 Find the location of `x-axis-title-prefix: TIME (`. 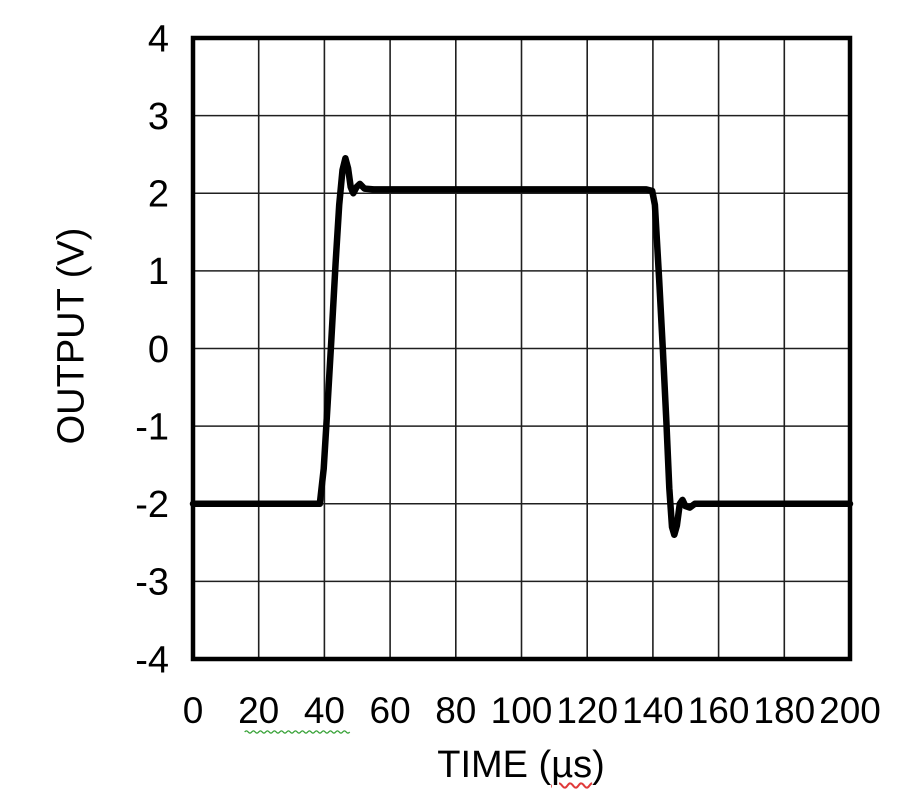

x-axis-title-prefix: TIME ( is located at coordinates (494, 765).